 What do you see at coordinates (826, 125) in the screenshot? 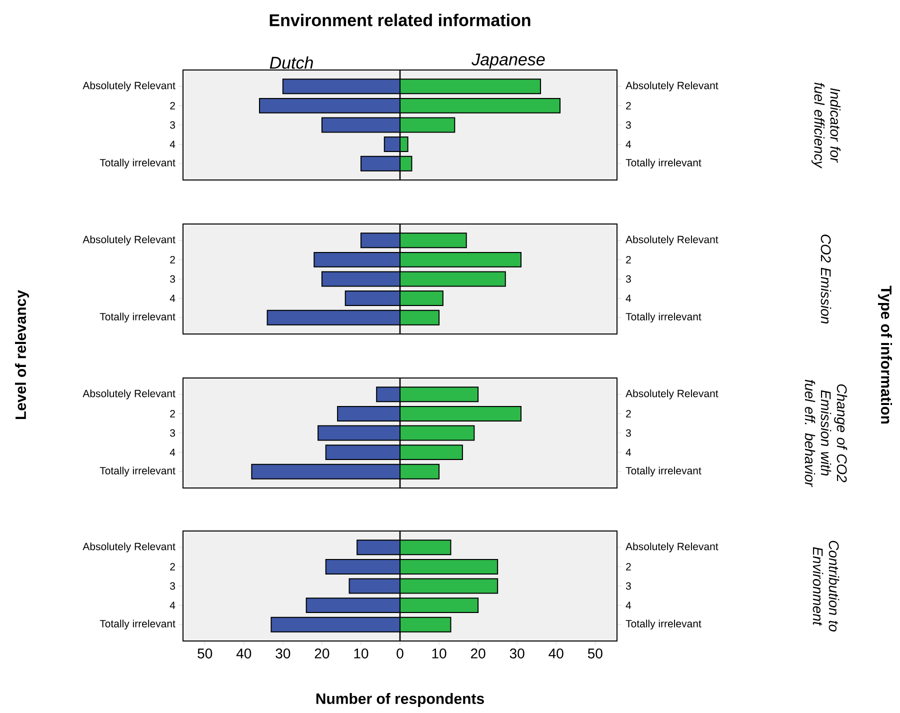
I see `y2-axis-title: Indicator for fuel efficiency` at bounding box center [826, 125].